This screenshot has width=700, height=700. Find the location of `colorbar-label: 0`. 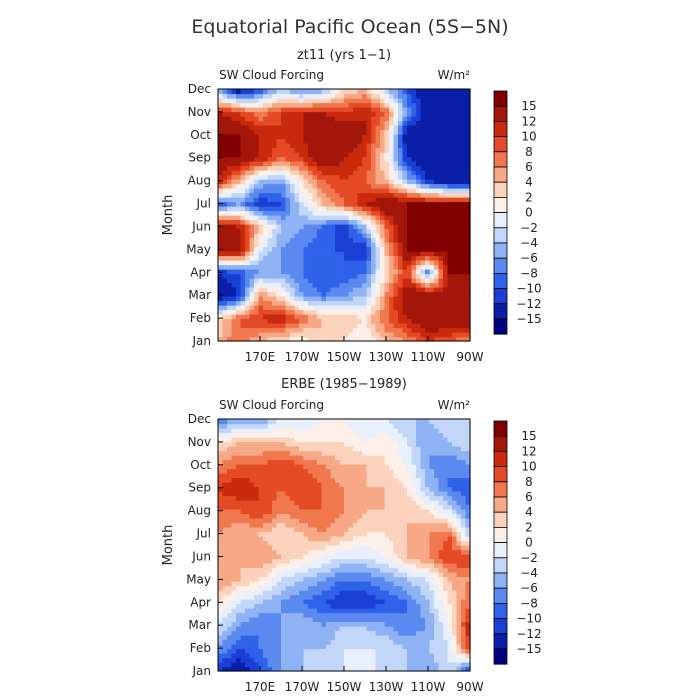

colorbar-label: 0 is located at coordinates (529, 213).